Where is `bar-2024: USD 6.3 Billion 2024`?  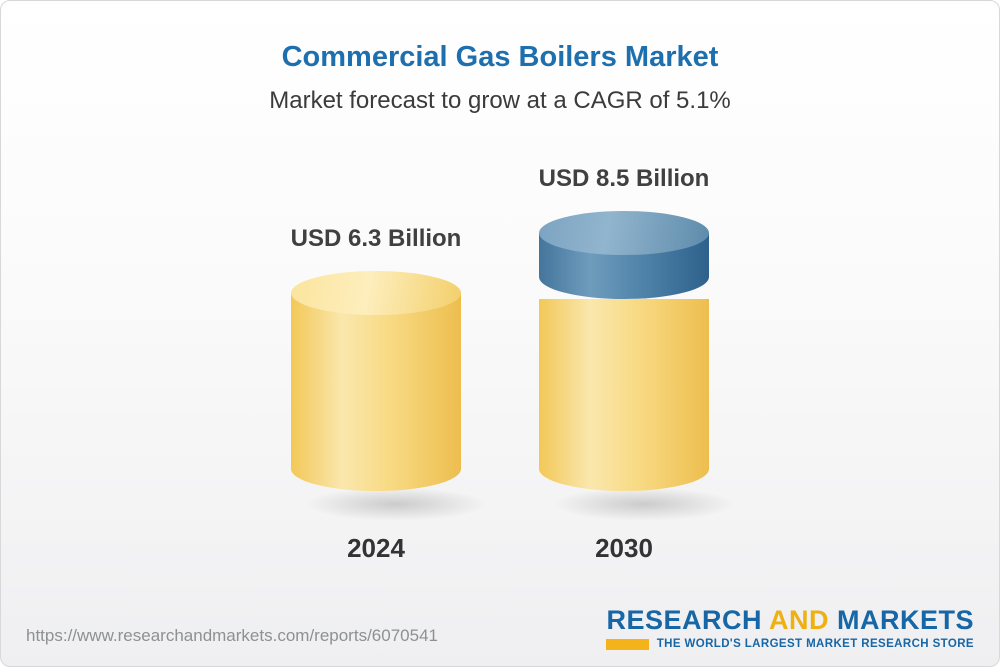 bar-2024: USD 6.3 Billion 2024 is located at coordinates (389, 394).